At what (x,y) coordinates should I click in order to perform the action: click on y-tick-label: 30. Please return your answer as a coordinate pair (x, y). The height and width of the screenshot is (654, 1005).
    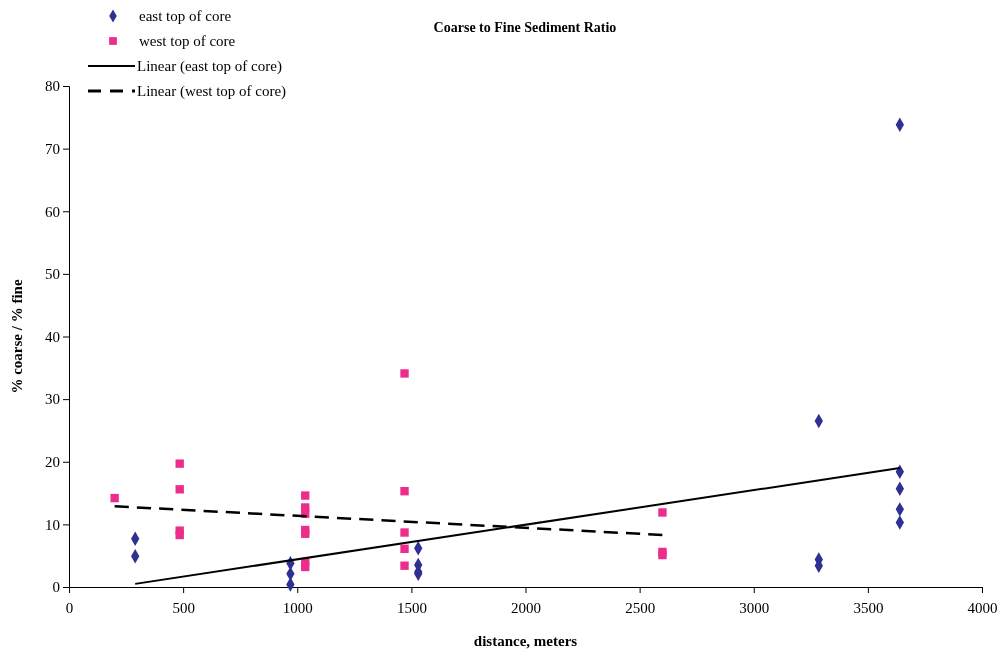
    Looking at the image, I should click on (52, 399).